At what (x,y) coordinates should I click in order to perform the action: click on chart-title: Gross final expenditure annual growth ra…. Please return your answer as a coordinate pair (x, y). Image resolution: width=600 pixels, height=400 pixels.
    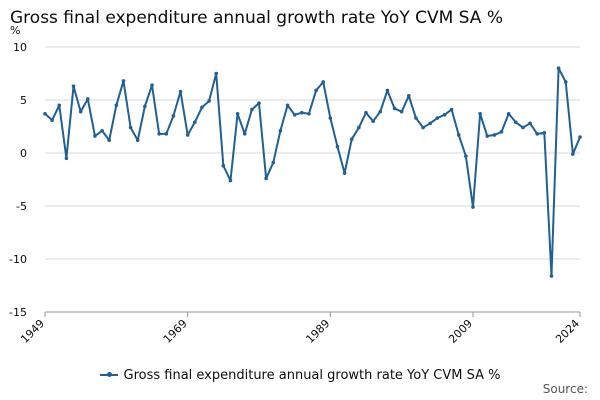
    Looking at the image, I should click on (256, 18).